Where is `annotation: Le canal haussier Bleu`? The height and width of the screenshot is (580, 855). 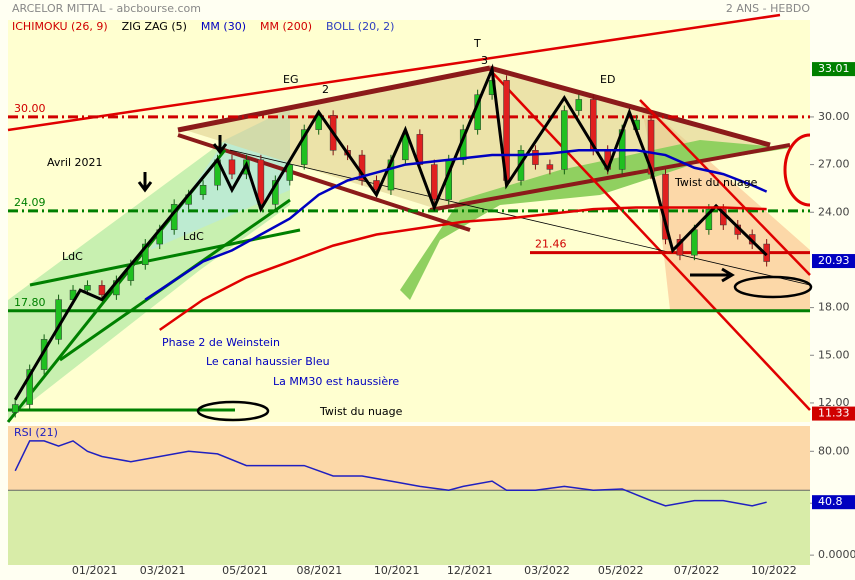 annotation: Le canal haussier Bleu is located at coordinates (268, 361).